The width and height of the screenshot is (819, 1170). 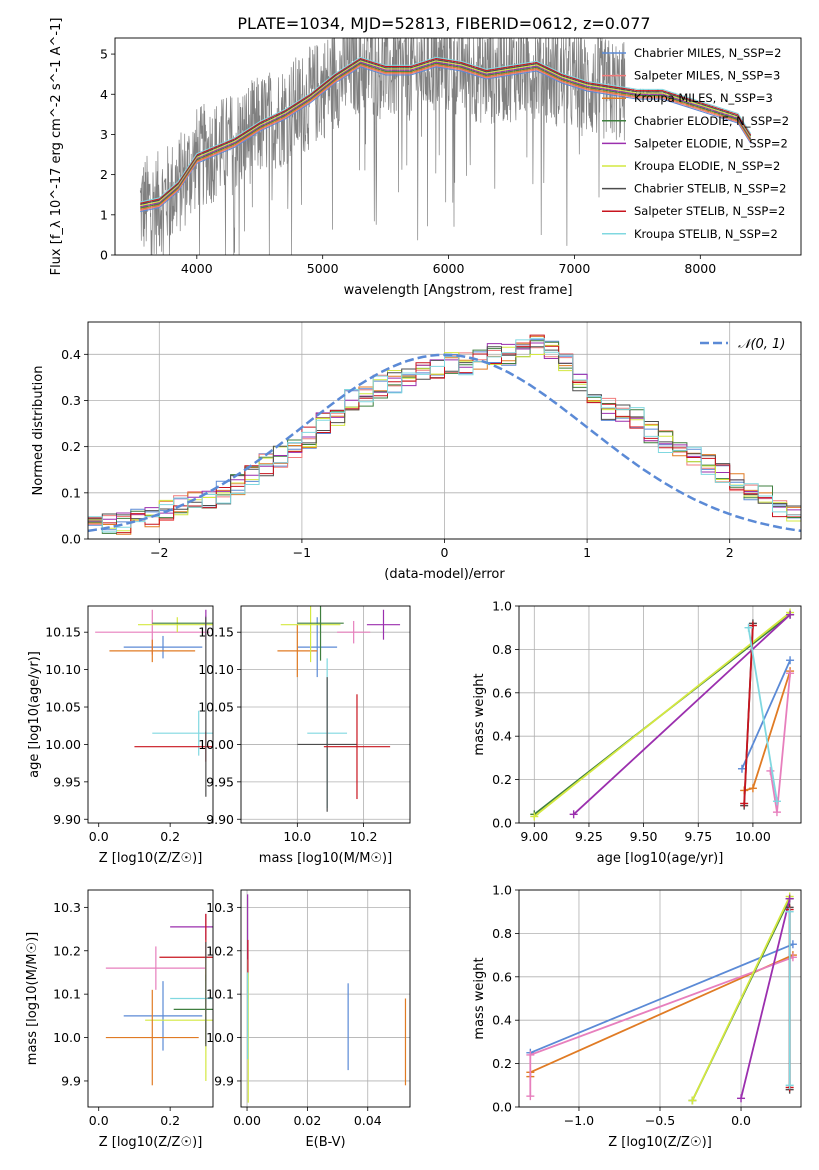 I want to click on model-line-chabrier_stelib, so click(x=446, y=132).